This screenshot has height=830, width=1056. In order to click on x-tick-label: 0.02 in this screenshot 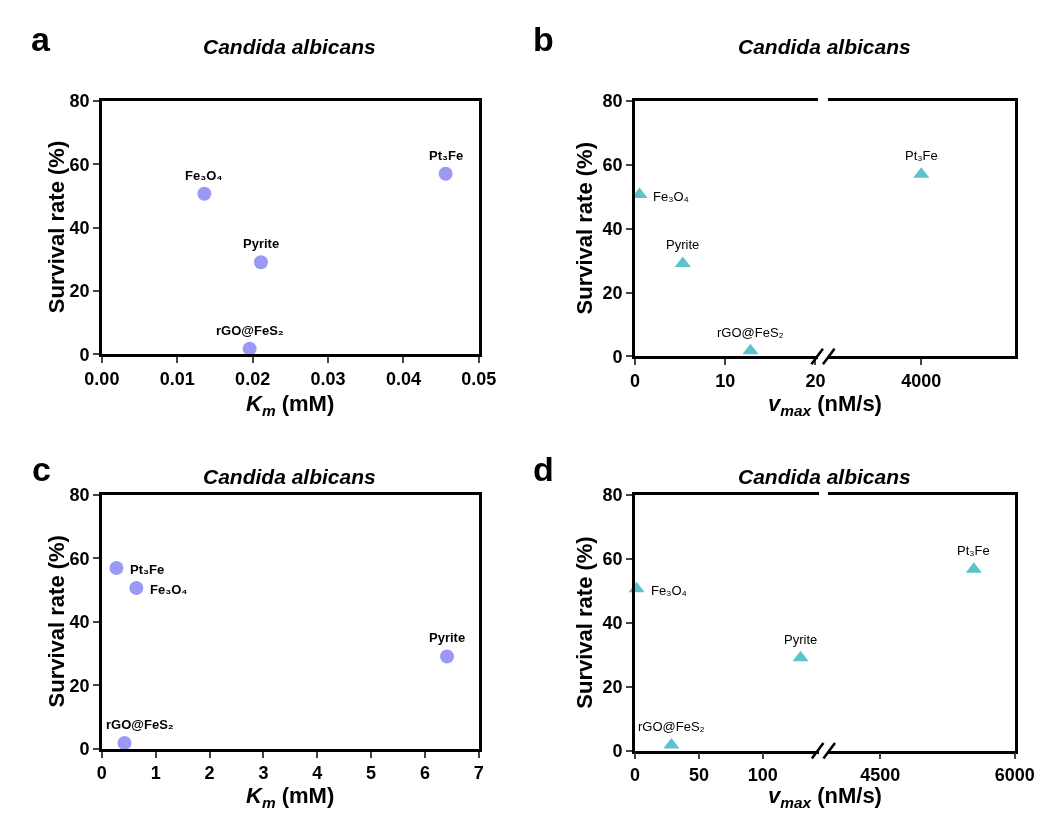, I will do `click(253, 378)`.